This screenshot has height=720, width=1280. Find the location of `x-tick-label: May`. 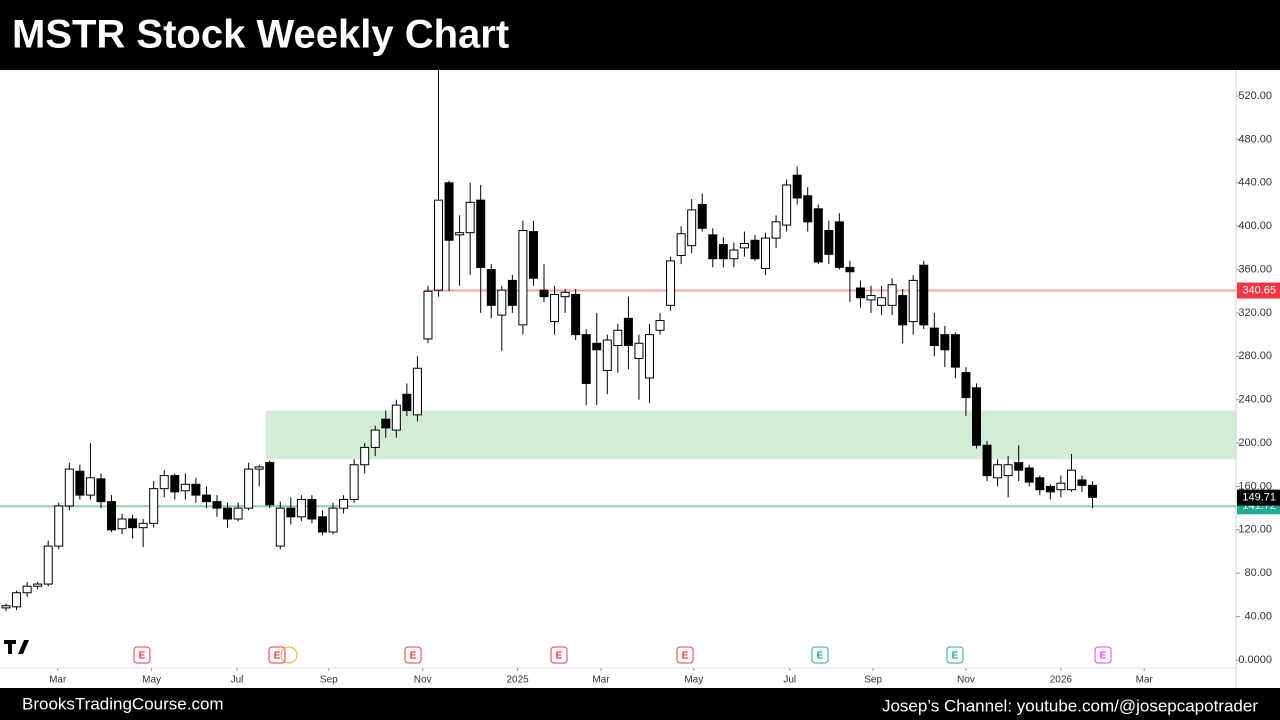

x-tick-label: May is located at coordinates (151, 680).